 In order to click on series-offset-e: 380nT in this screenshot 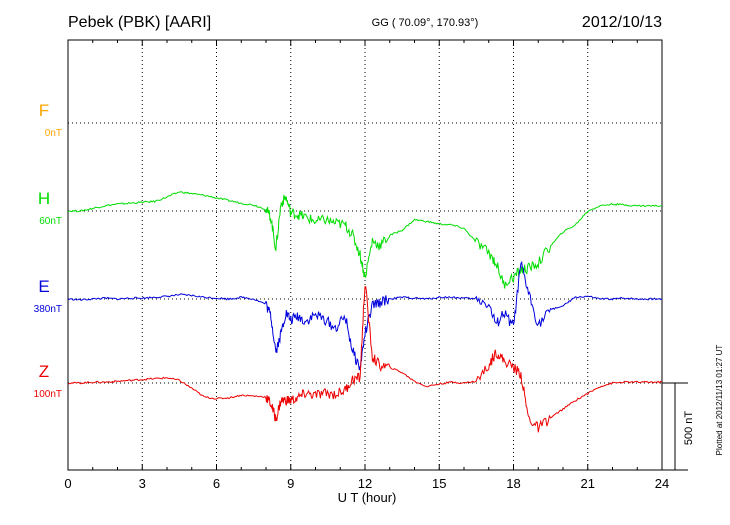, I will do `click(48, 309)`.